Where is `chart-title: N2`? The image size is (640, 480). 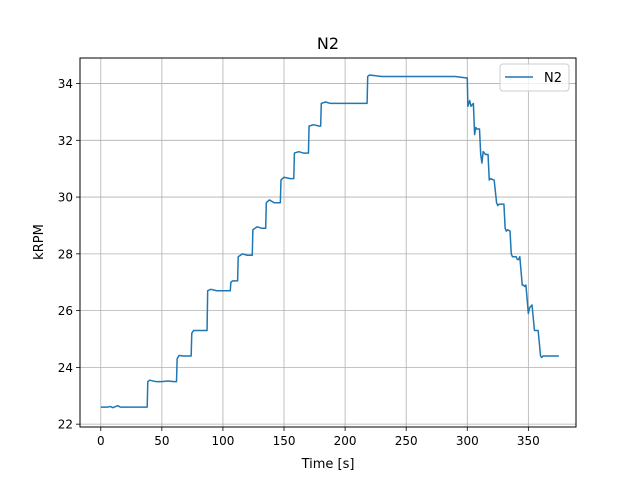
chart-title: N2 is located at coordinates (328, 43).